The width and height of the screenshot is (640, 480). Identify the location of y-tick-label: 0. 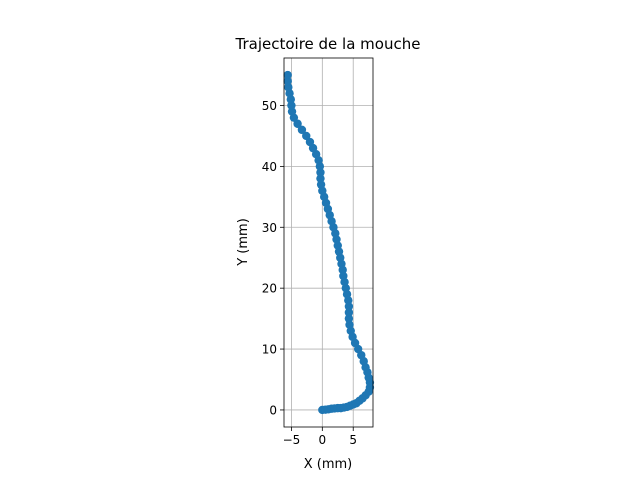
(273, 410).